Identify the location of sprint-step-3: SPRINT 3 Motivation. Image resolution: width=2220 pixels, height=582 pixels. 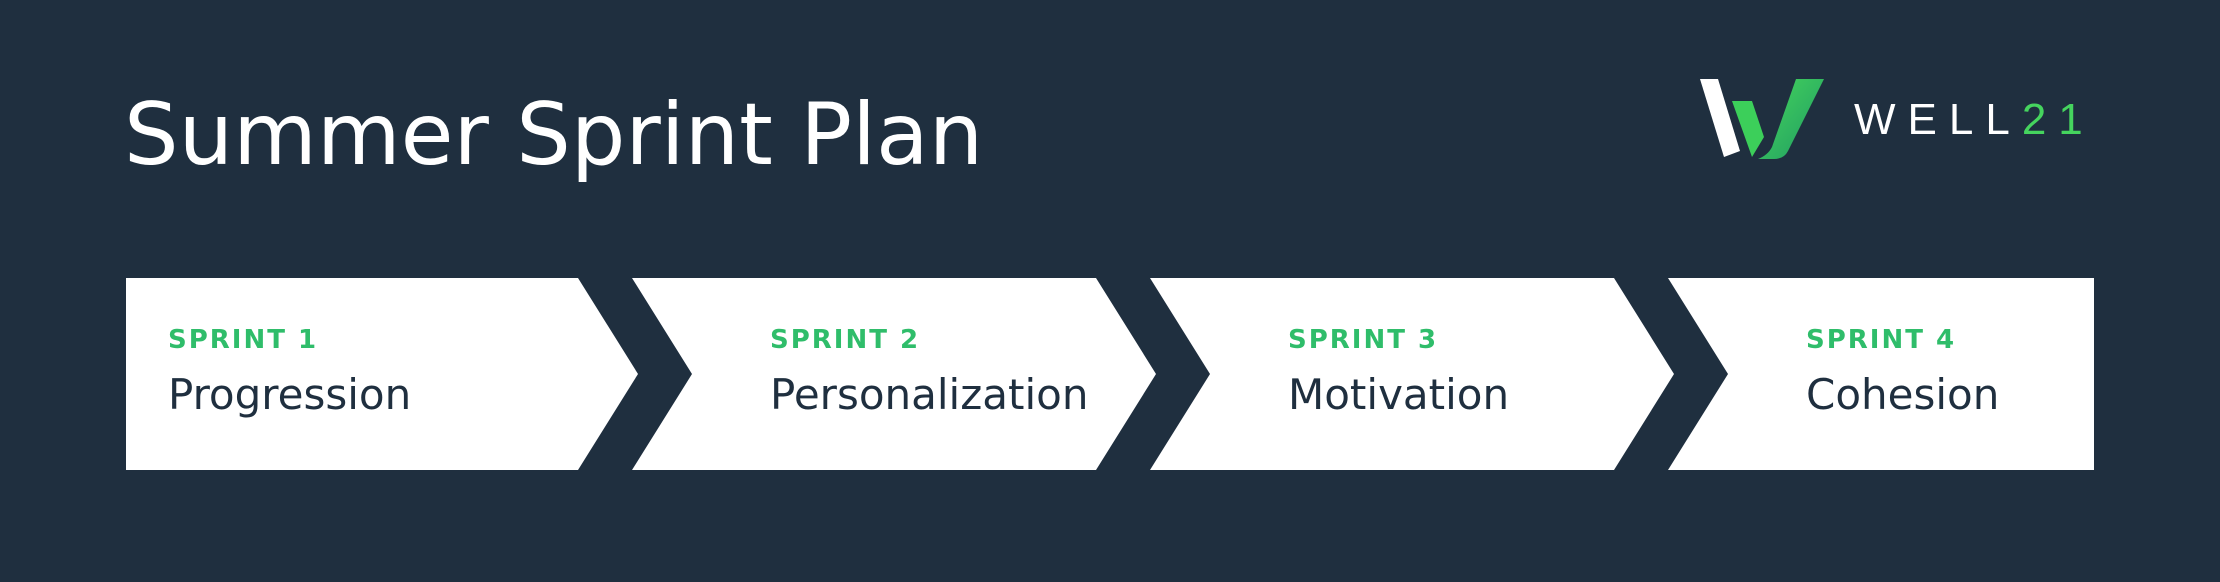
(1412, 374).